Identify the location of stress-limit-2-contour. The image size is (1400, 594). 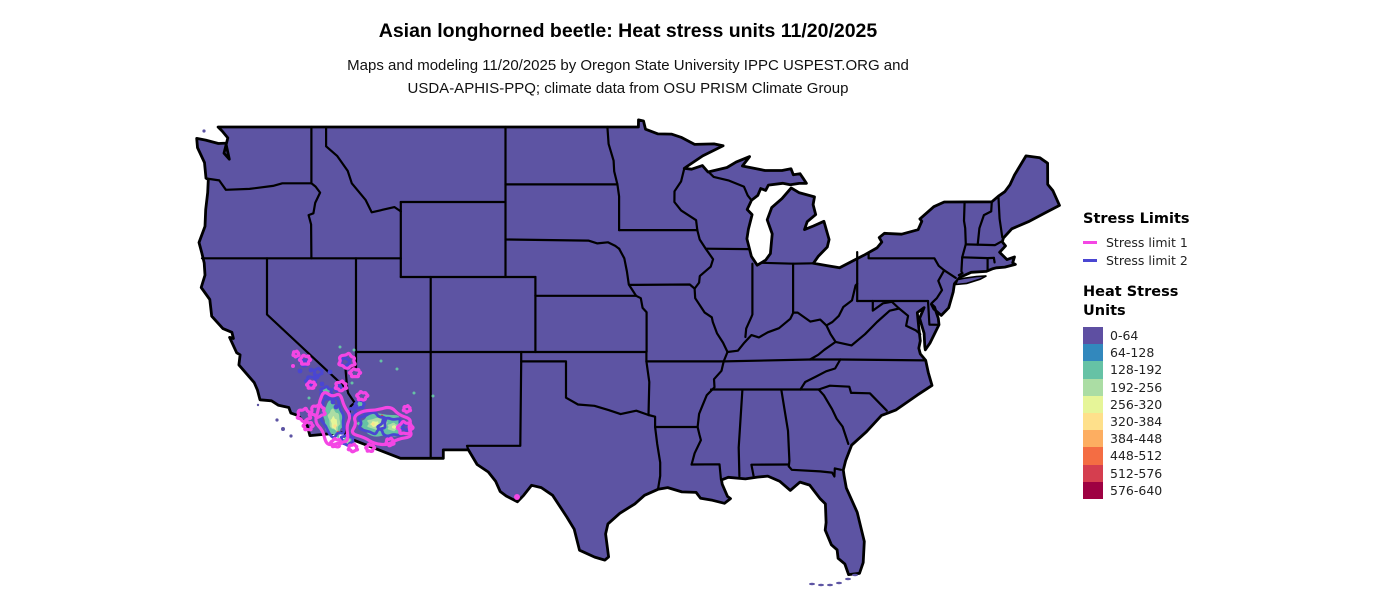
(332, 417).